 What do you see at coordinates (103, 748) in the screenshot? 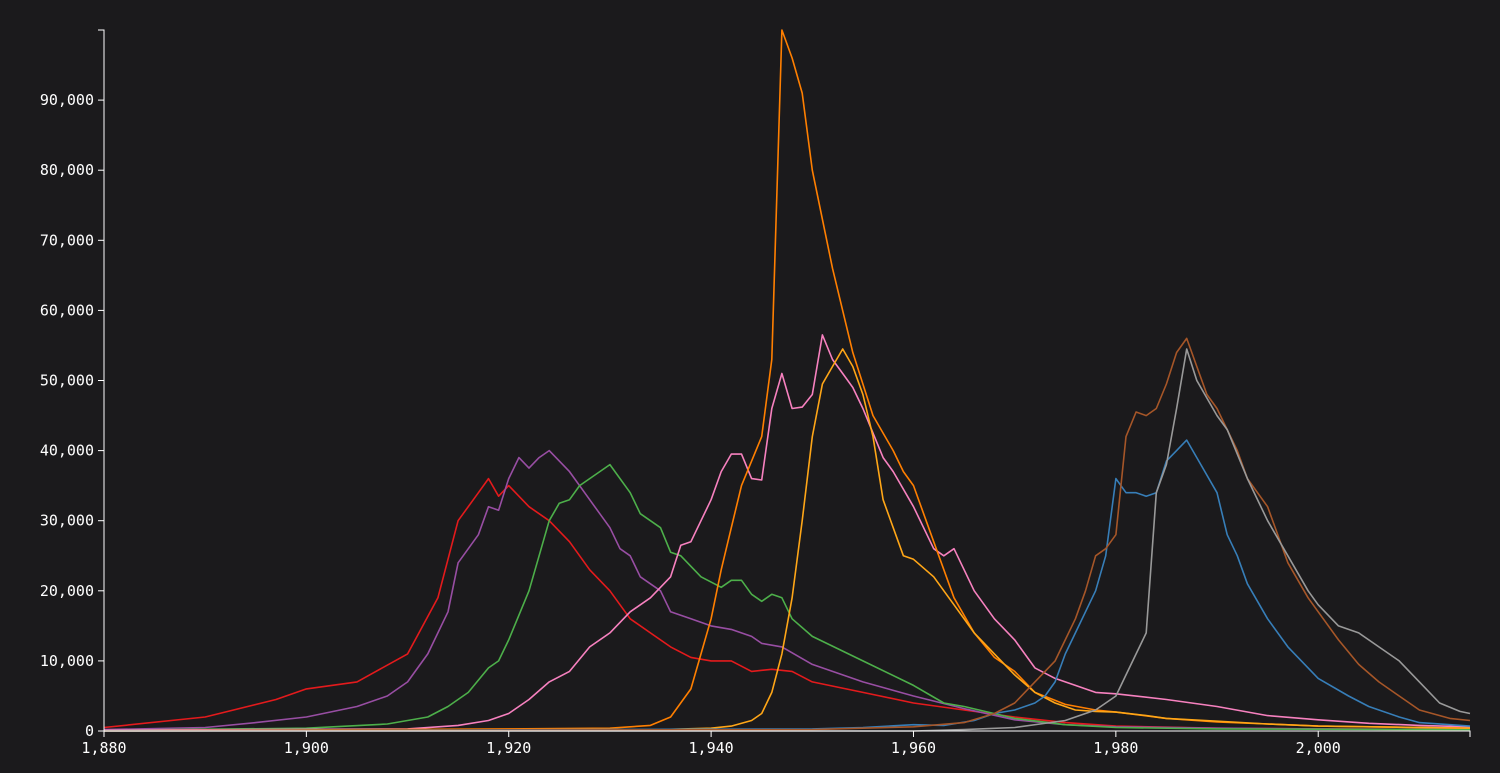
I see `x-tick-label: 1,880` at bounding box center [103, 748].